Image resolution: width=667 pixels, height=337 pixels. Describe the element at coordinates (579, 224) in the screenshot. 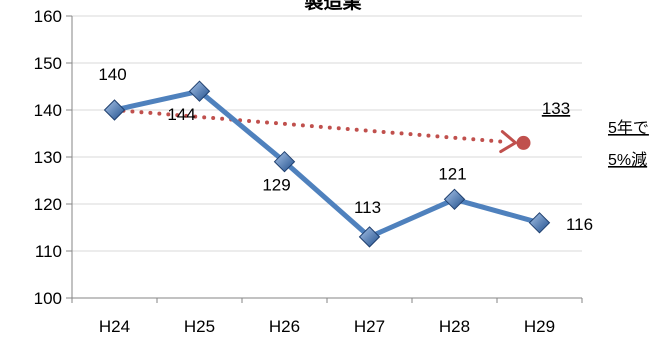

I see `data-label: 116` at that location.